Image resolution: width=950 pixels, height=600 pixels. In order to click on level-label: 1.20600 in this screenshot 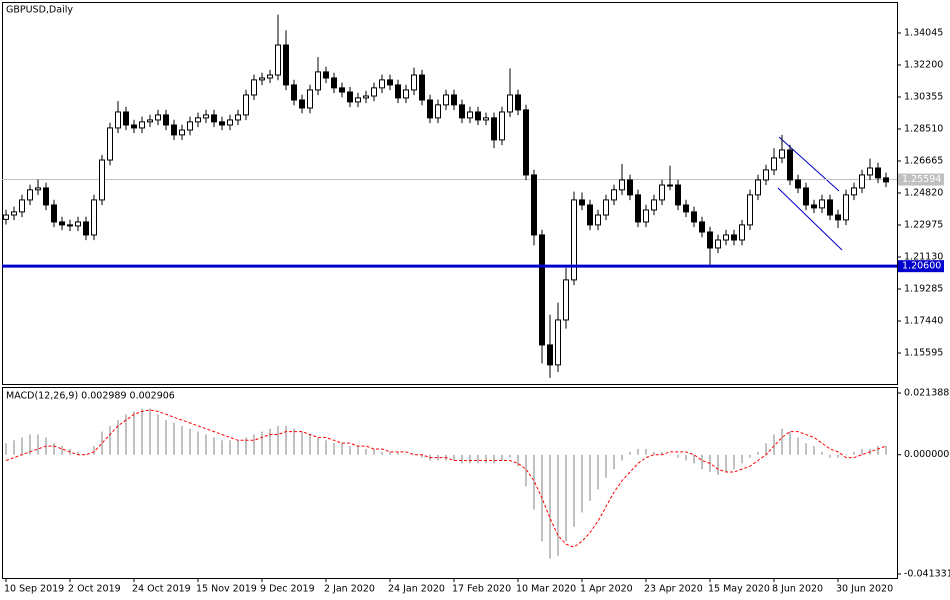, I will do `click(921, 266)`.